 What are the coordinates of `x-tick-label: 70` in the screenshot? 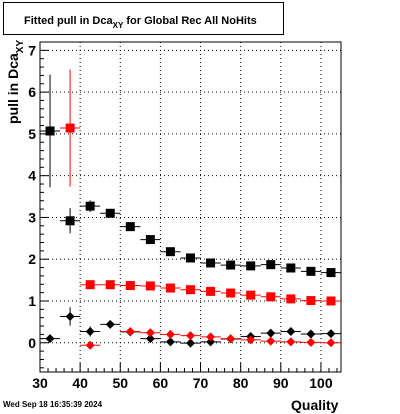 It's located at (201, 383).